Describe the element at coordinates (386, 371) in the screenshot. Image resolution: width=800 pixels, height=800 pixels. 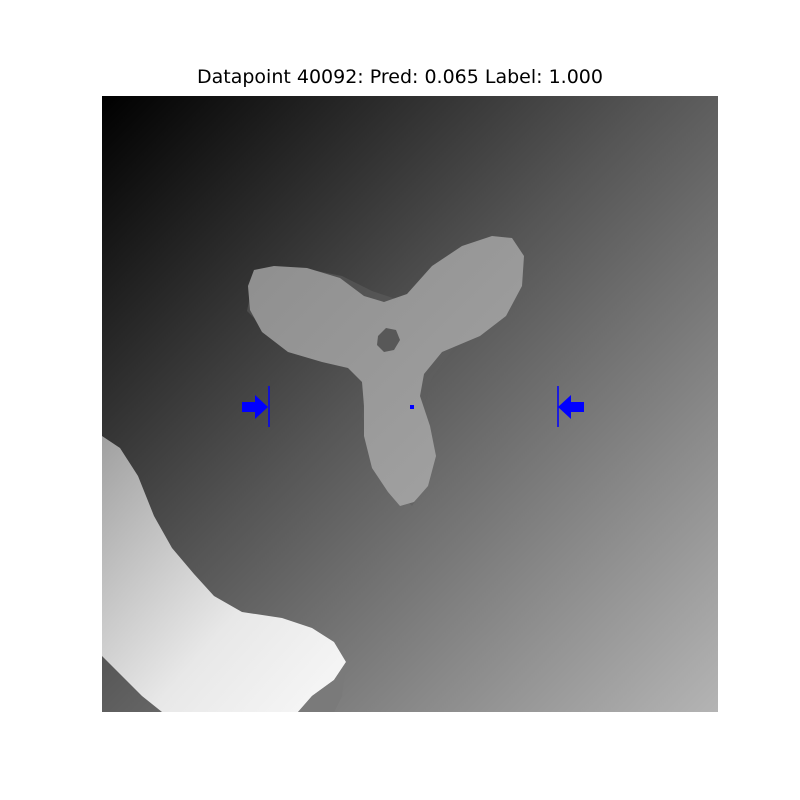
I see `propeller-object` at that location.